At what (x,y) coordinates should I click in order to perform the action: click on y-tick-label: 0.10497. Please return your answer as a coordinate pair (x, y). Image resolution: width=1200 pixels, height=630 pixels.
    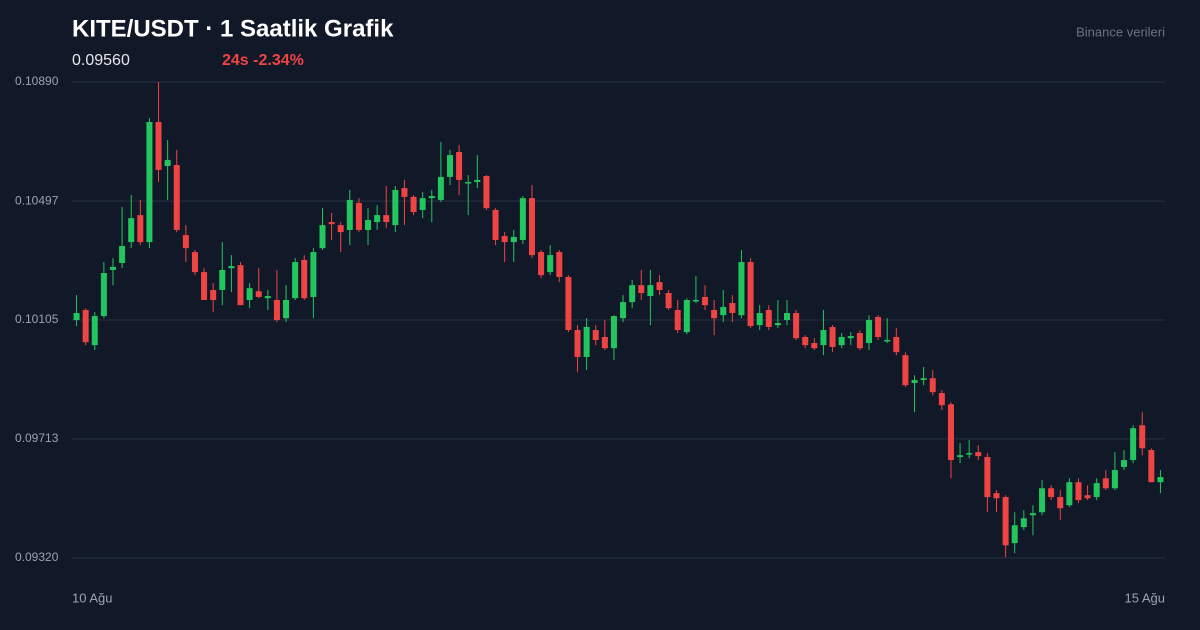
    Looking at the image, I should click on (37, 200).